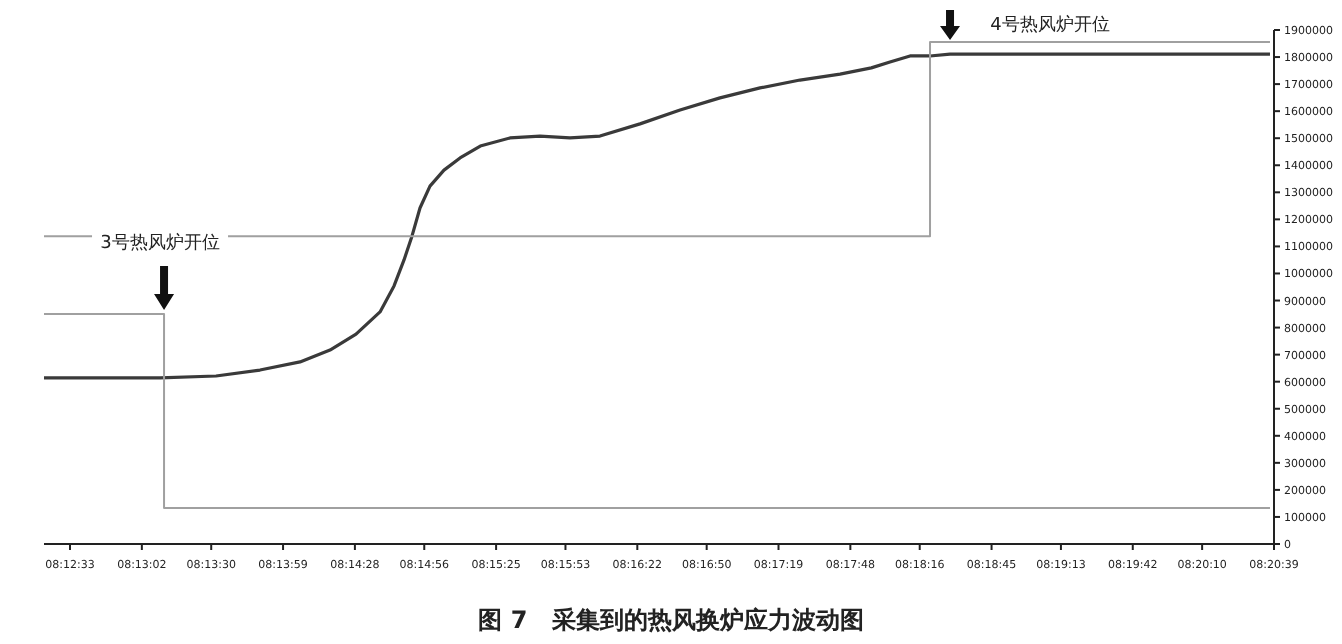  Describe the element at coordinates (671, 620) in the screenshot. I see `text: 图 7 采集到的热风换炉应力波动图` at that location.